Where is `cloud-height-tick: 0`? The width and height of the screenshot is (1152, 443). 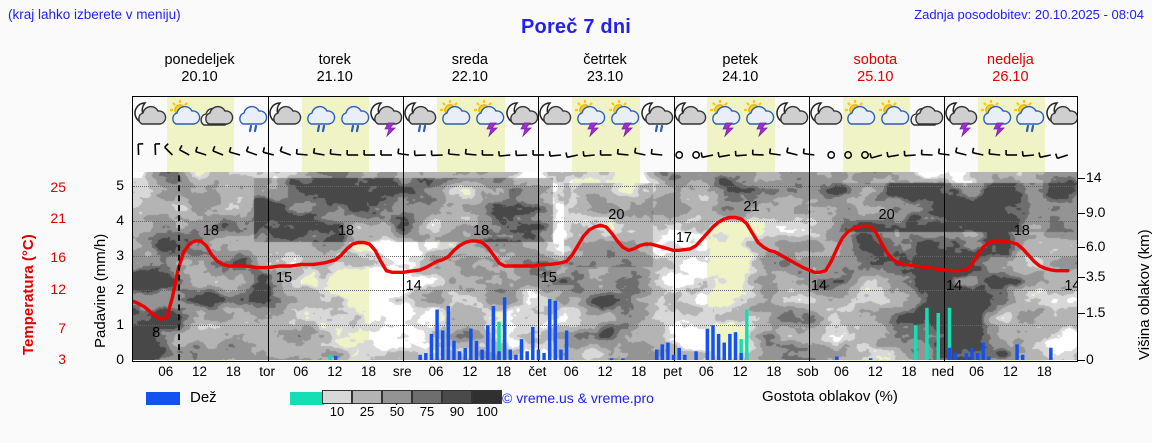 cloud-height-tick: 0 is located at coordinates (1090, 359).